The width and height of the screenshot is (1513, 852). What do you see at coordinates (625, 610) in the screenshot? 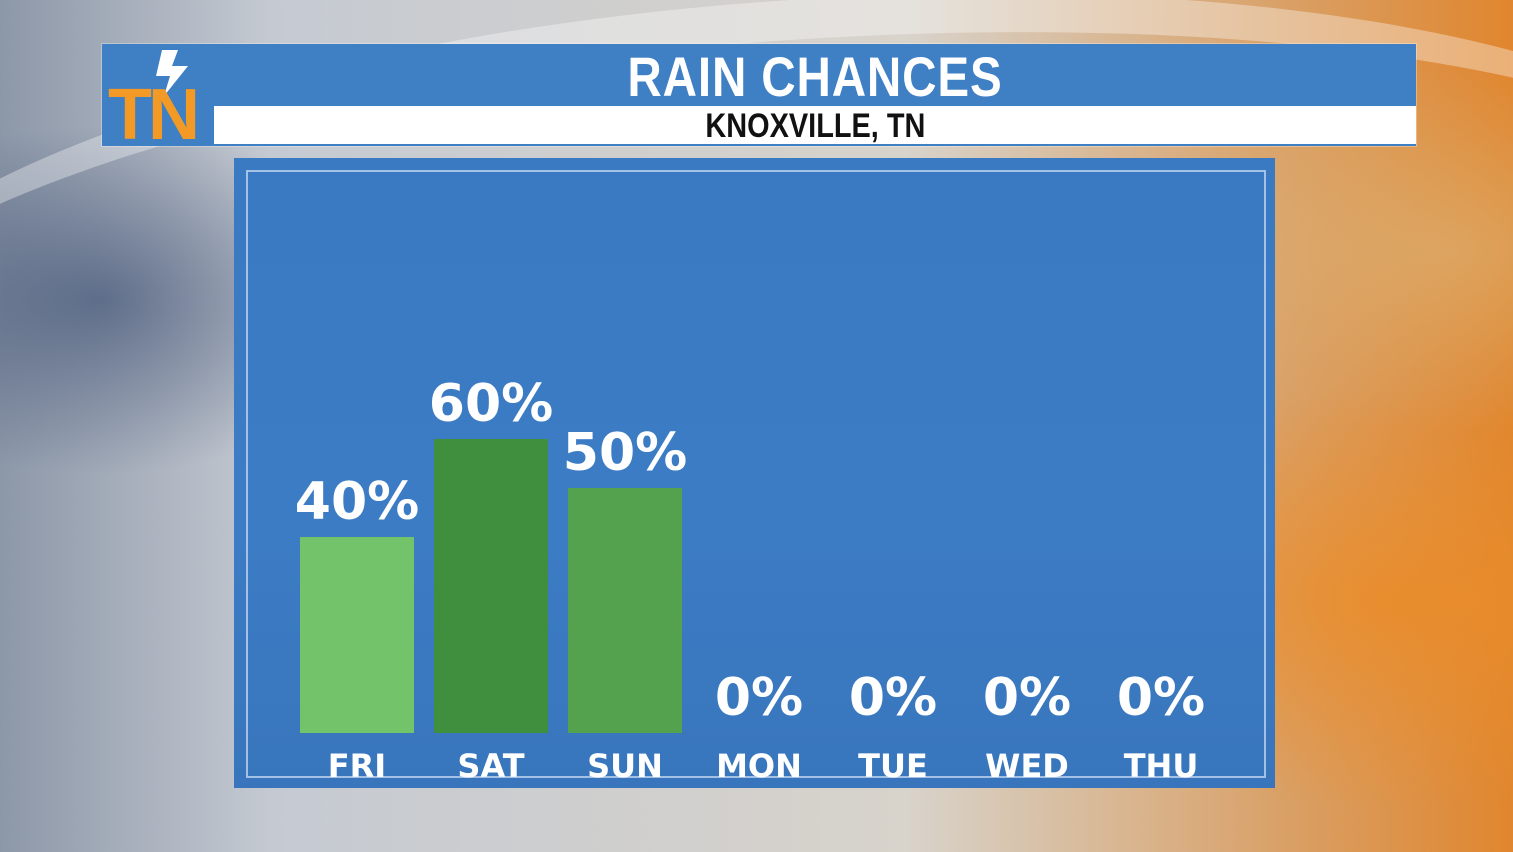
I see `bar-sun` at bounding box center [625, 610].